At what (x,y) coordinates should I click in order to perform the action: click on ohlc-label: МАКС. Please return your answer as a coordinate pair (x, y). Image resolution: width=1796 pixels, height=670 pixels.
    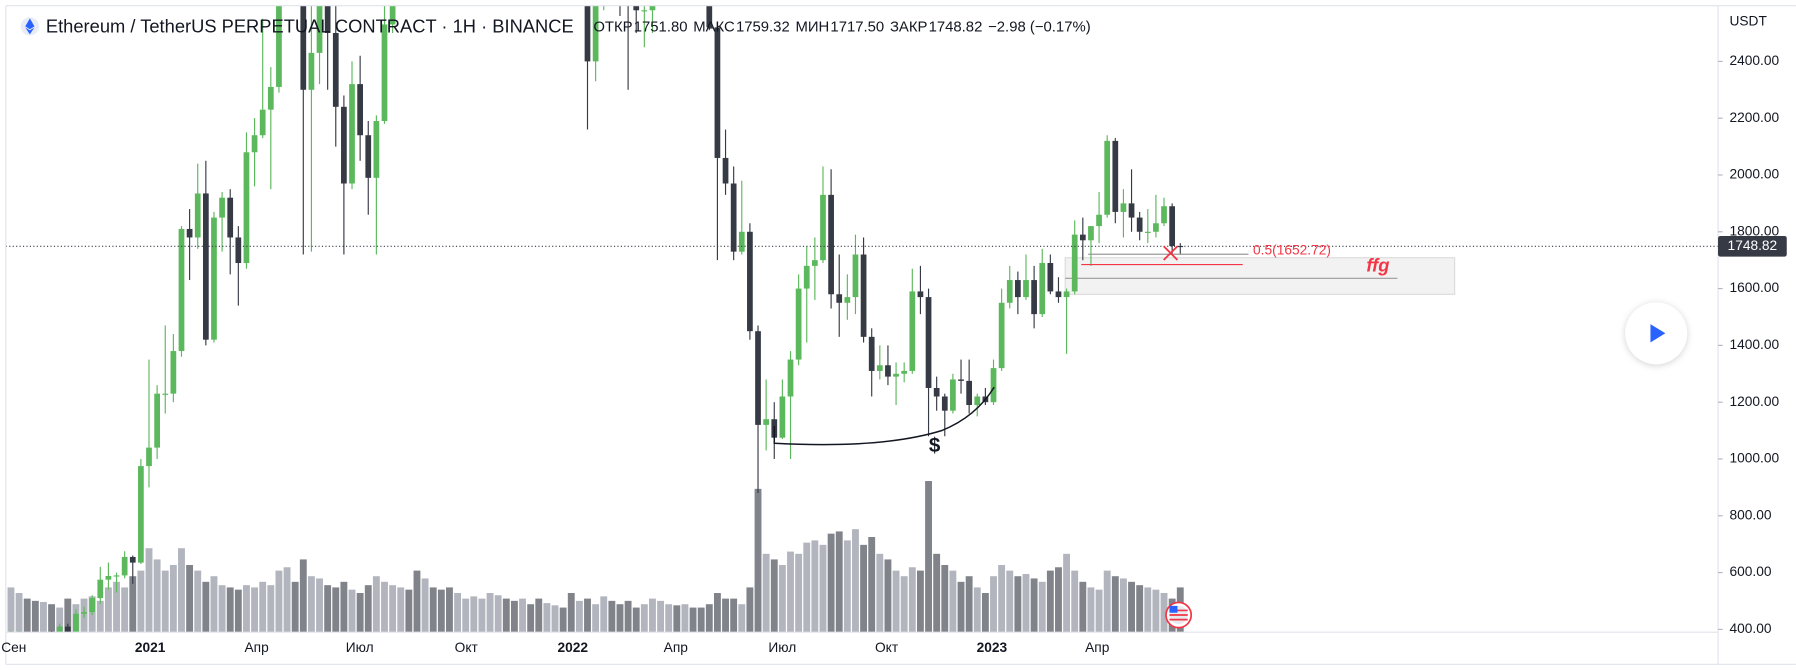
    Looking at the image, I should click on (714, 27).